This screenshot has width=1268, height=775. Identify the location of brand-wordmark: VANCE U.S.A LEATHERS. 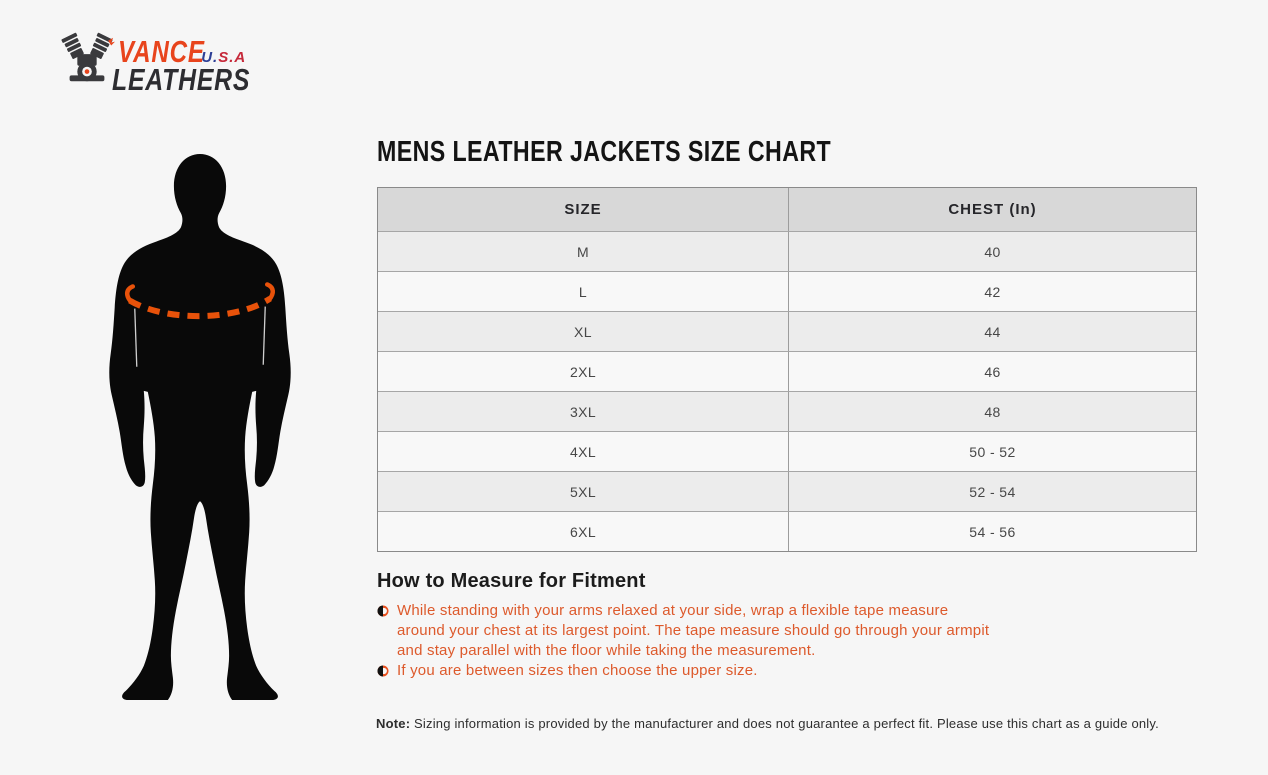
(198, 62).